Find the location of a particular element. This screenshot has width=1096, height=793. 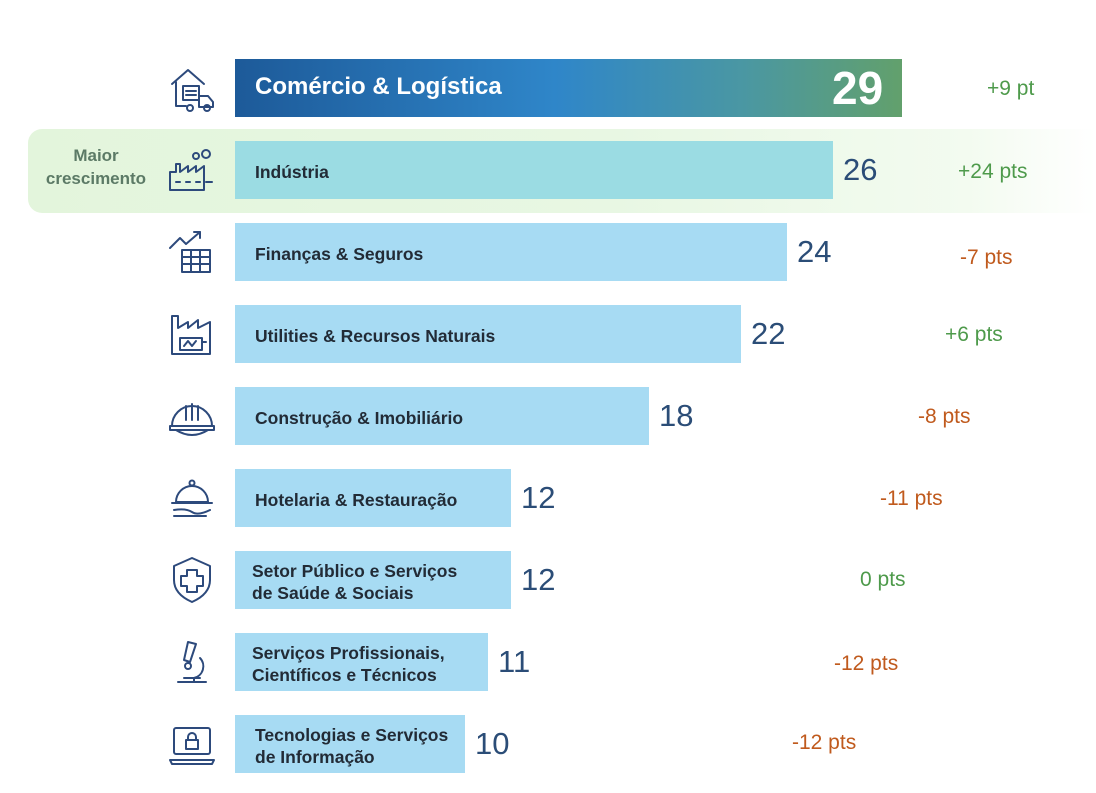

value-label: 18 is located at coordinates (676, 415).